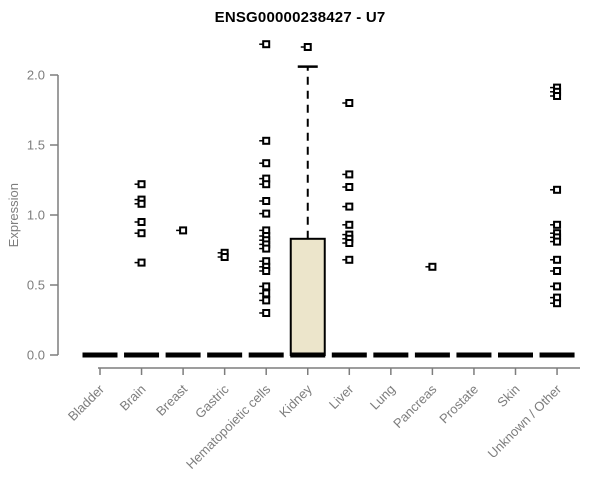 This screenshot has height=500, width=600. I want to click on category-label: Skin, so click(508, 396).